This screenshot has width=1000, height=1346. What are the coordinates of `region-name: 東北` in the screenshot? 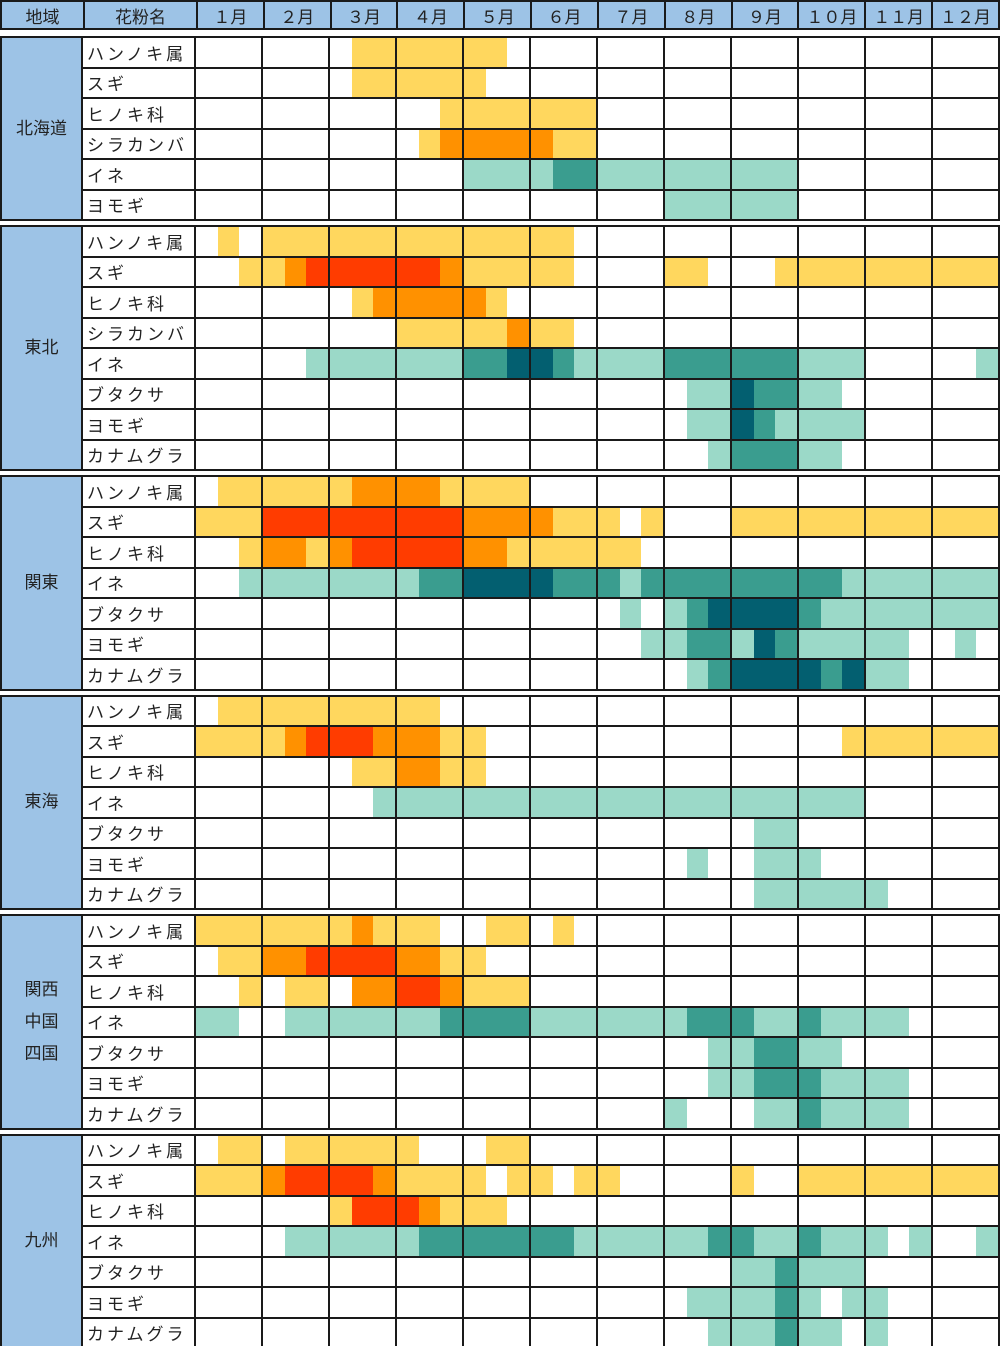 It's located at (41, 348).